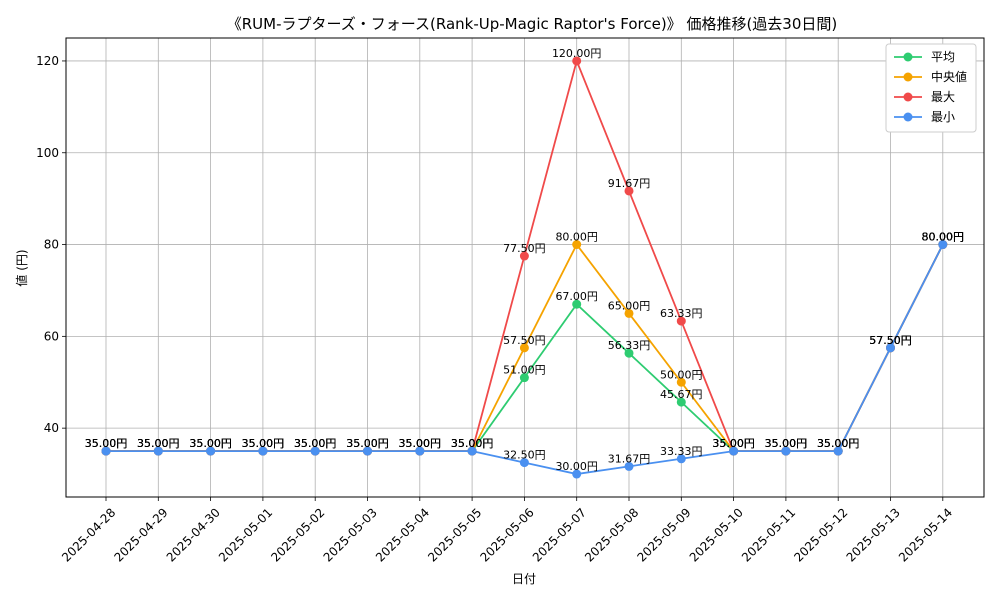 The image size is (1000, 600). I want to click on data-label: 77.50円, so click(524, 248).